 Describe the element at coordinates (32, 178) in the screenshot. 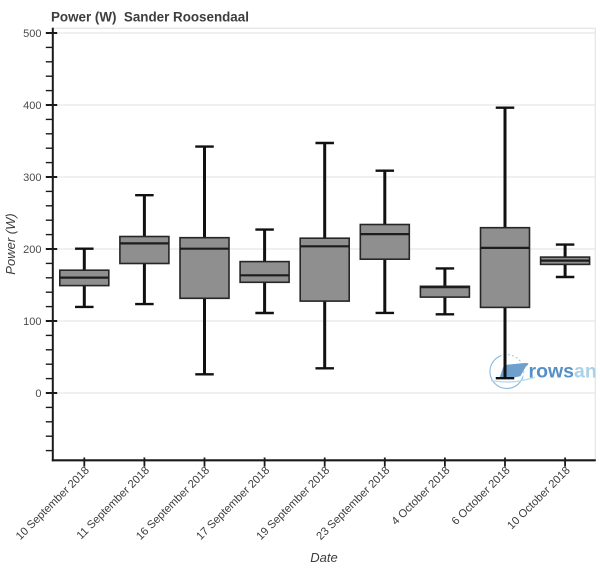

I see `svg-text: 300` at that location.